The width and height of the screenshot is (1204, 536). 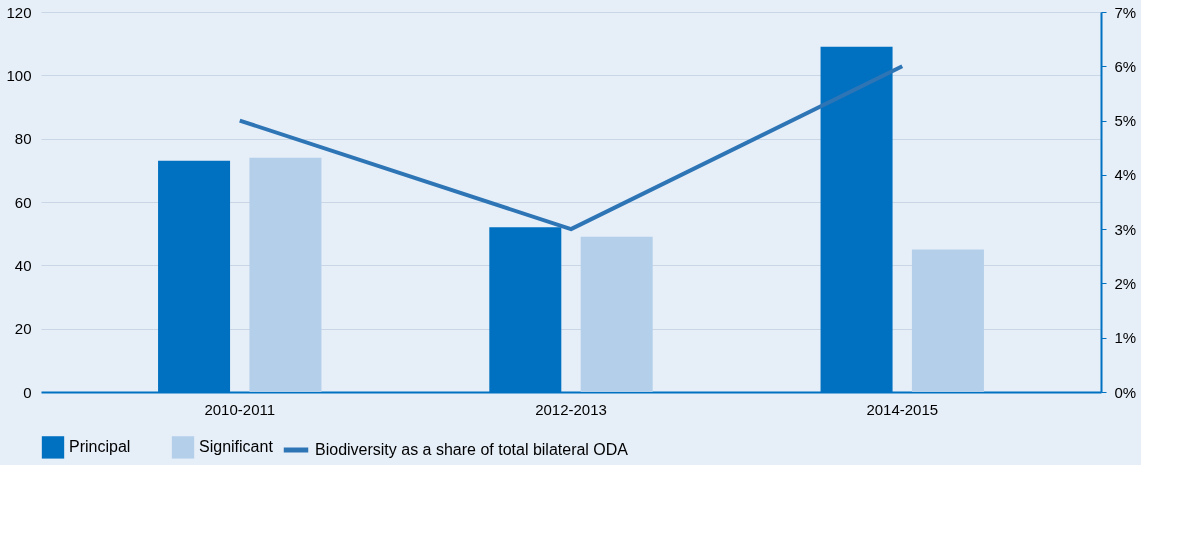 I want to click on legend-label: Biodiversity as a share of total bilateral ODA, so click(x=472, y=449).